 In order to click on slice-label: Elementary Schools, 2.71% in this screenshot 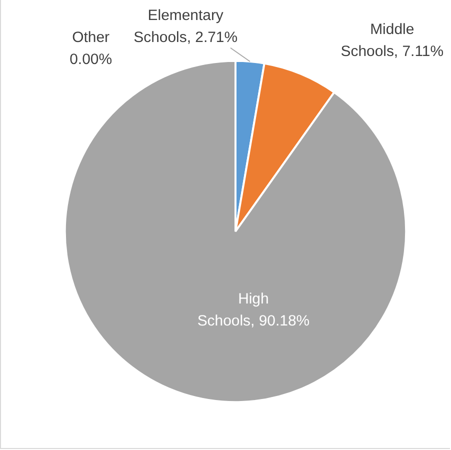, I will do `click(186, 26)`.